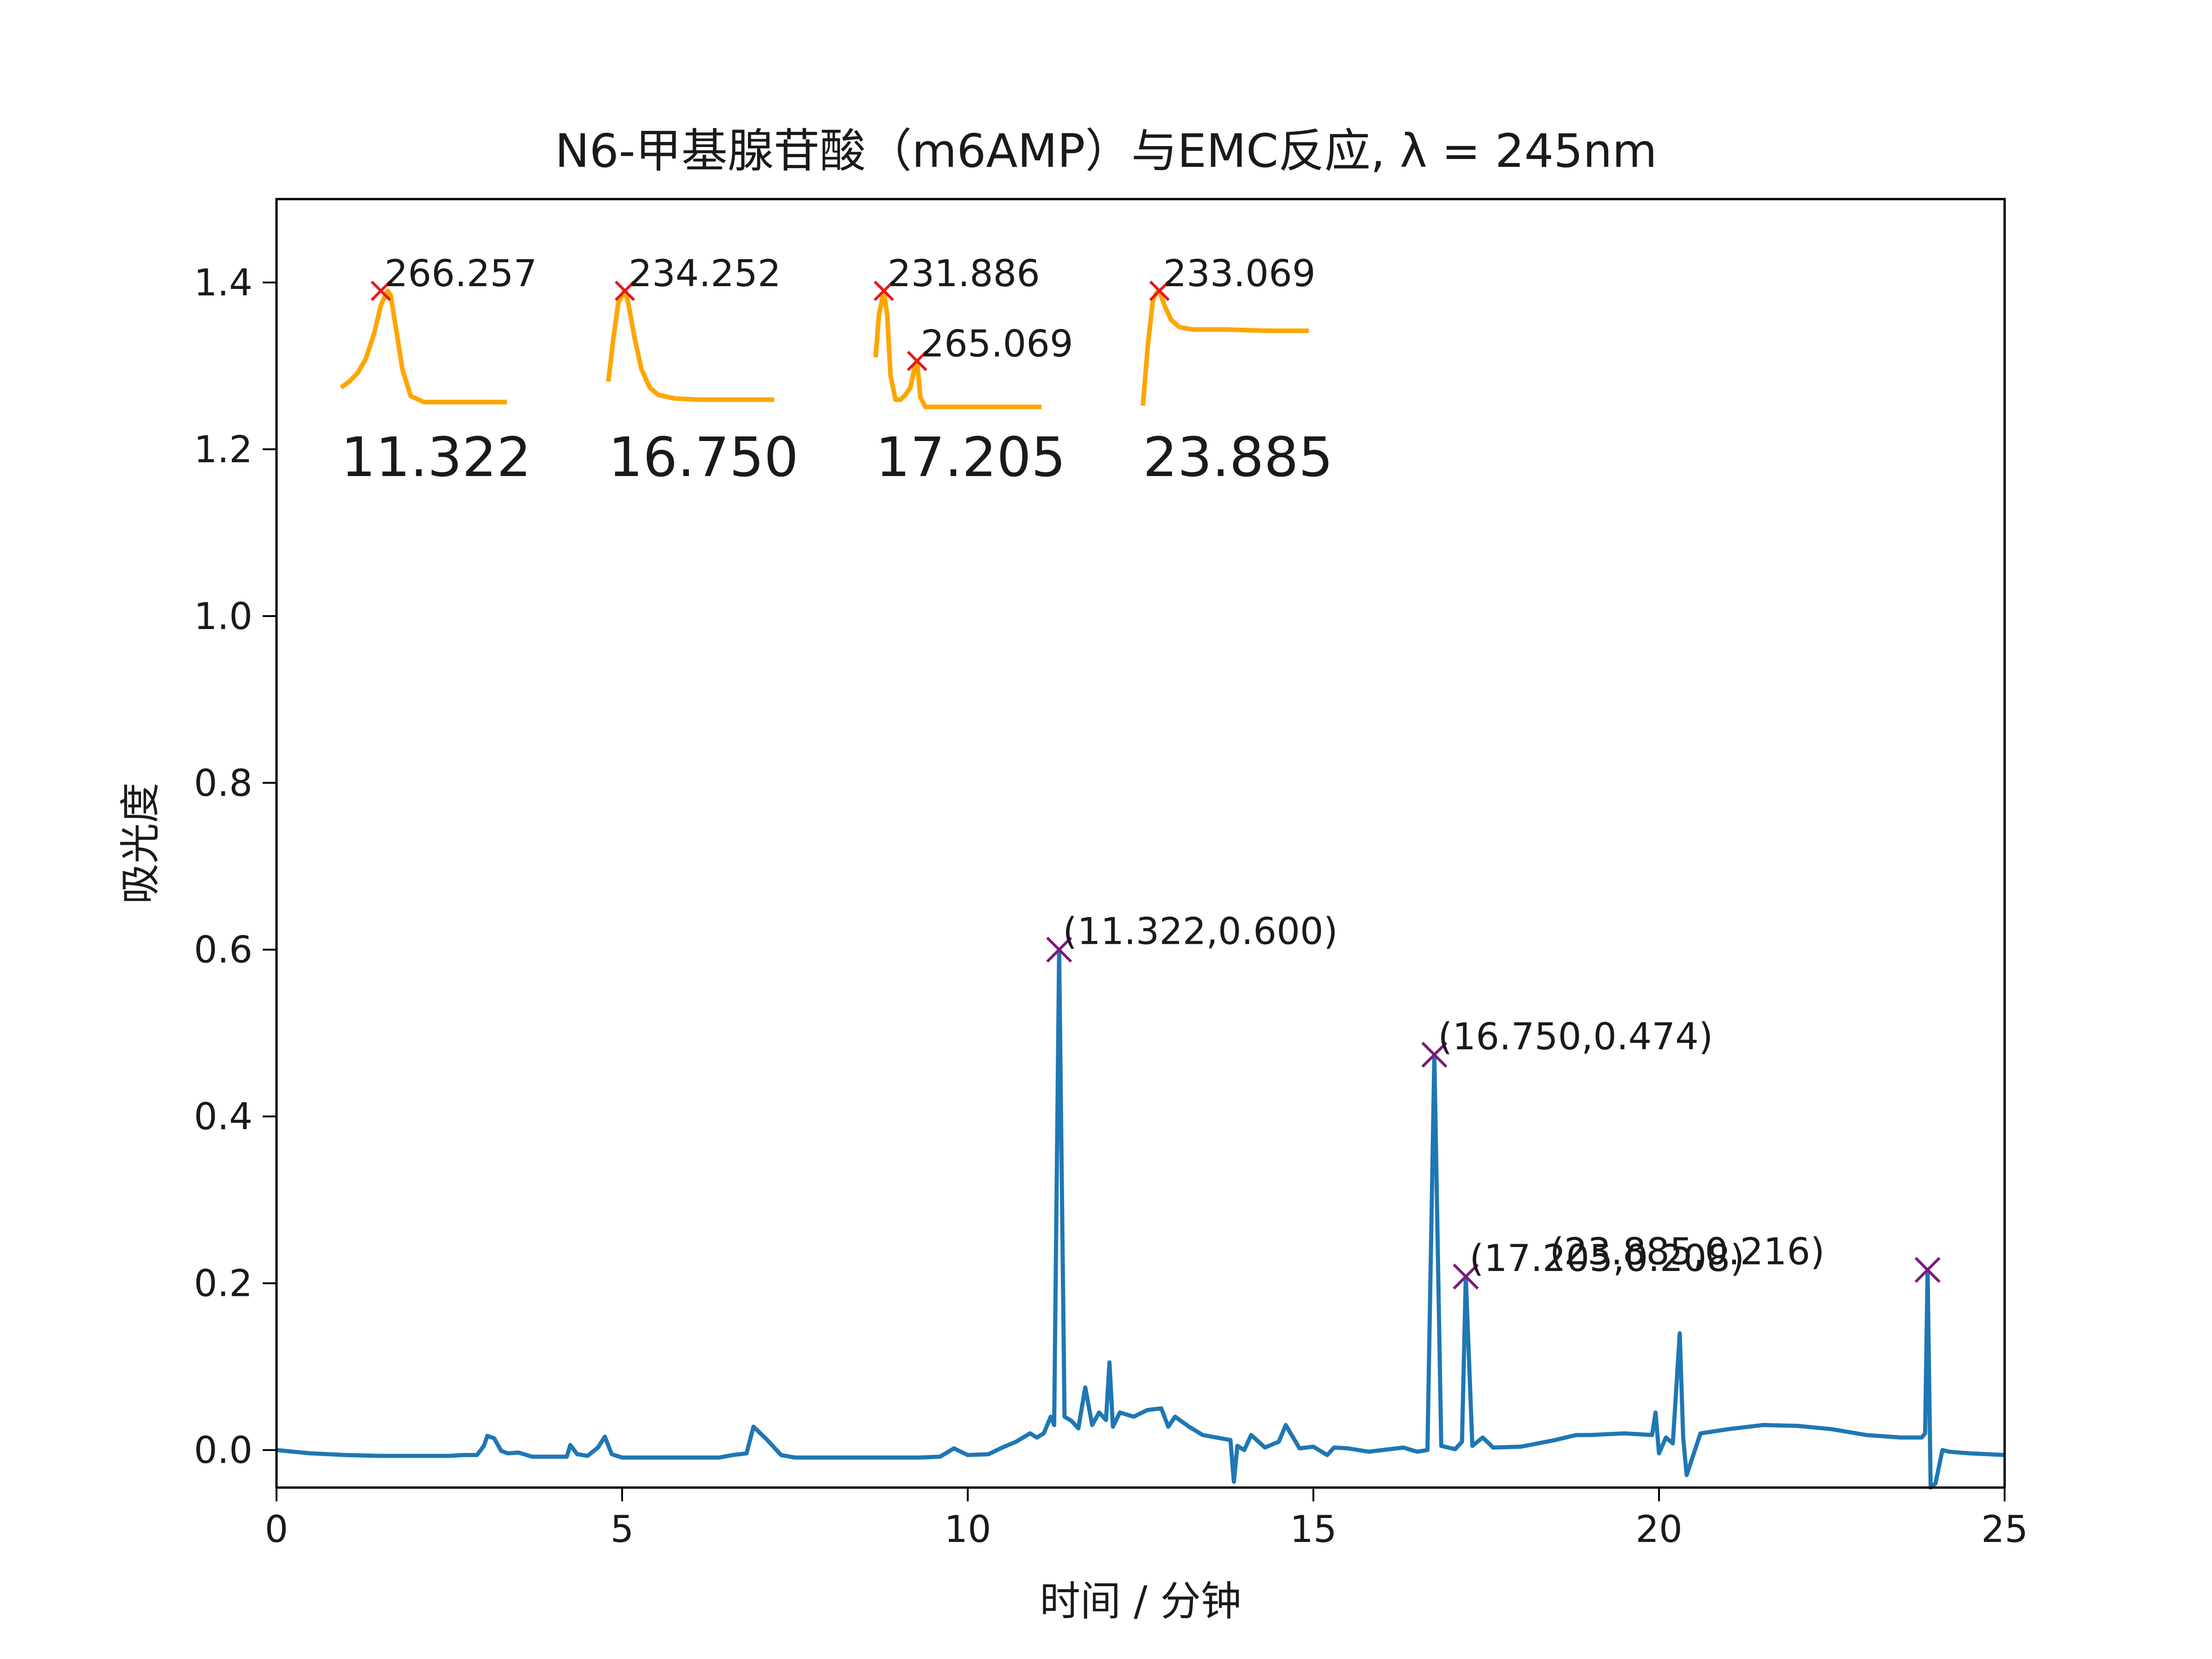 Image resolution: width=2212 pixels, height=1659 pixels. Describe the element at coordinates (436, 457) in the screenshot. I see `spectrum-retention-time: 11.322` at that location.